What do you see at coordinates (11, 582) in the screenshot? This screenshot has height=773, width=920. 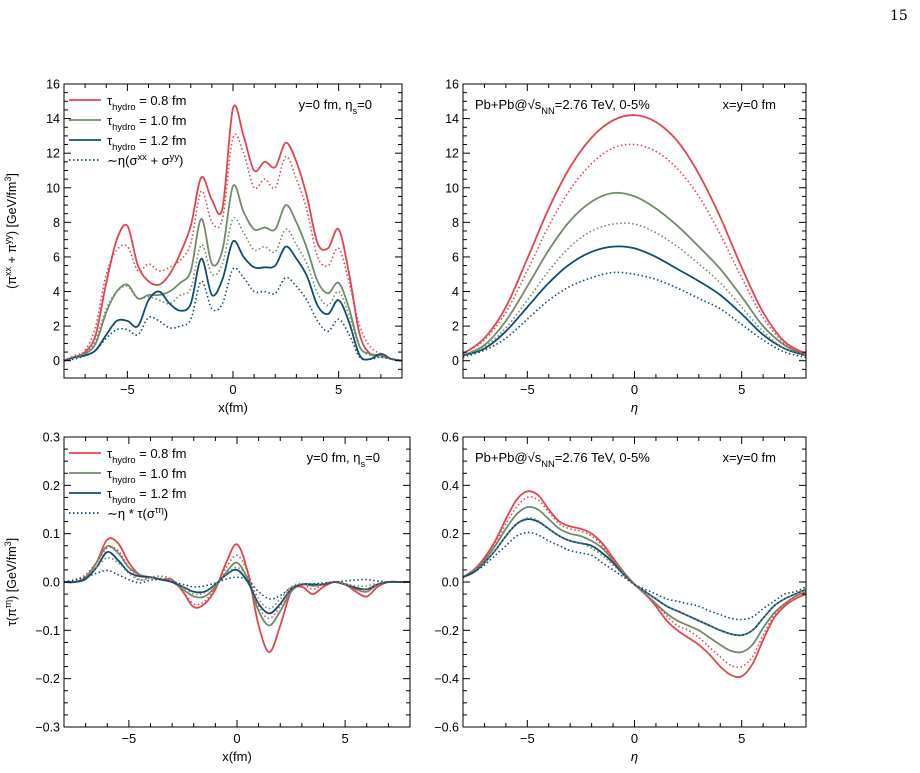 I see `y-axis-label: τ(πτη) [GeV/fm3]` at bounding box center [11, 582].